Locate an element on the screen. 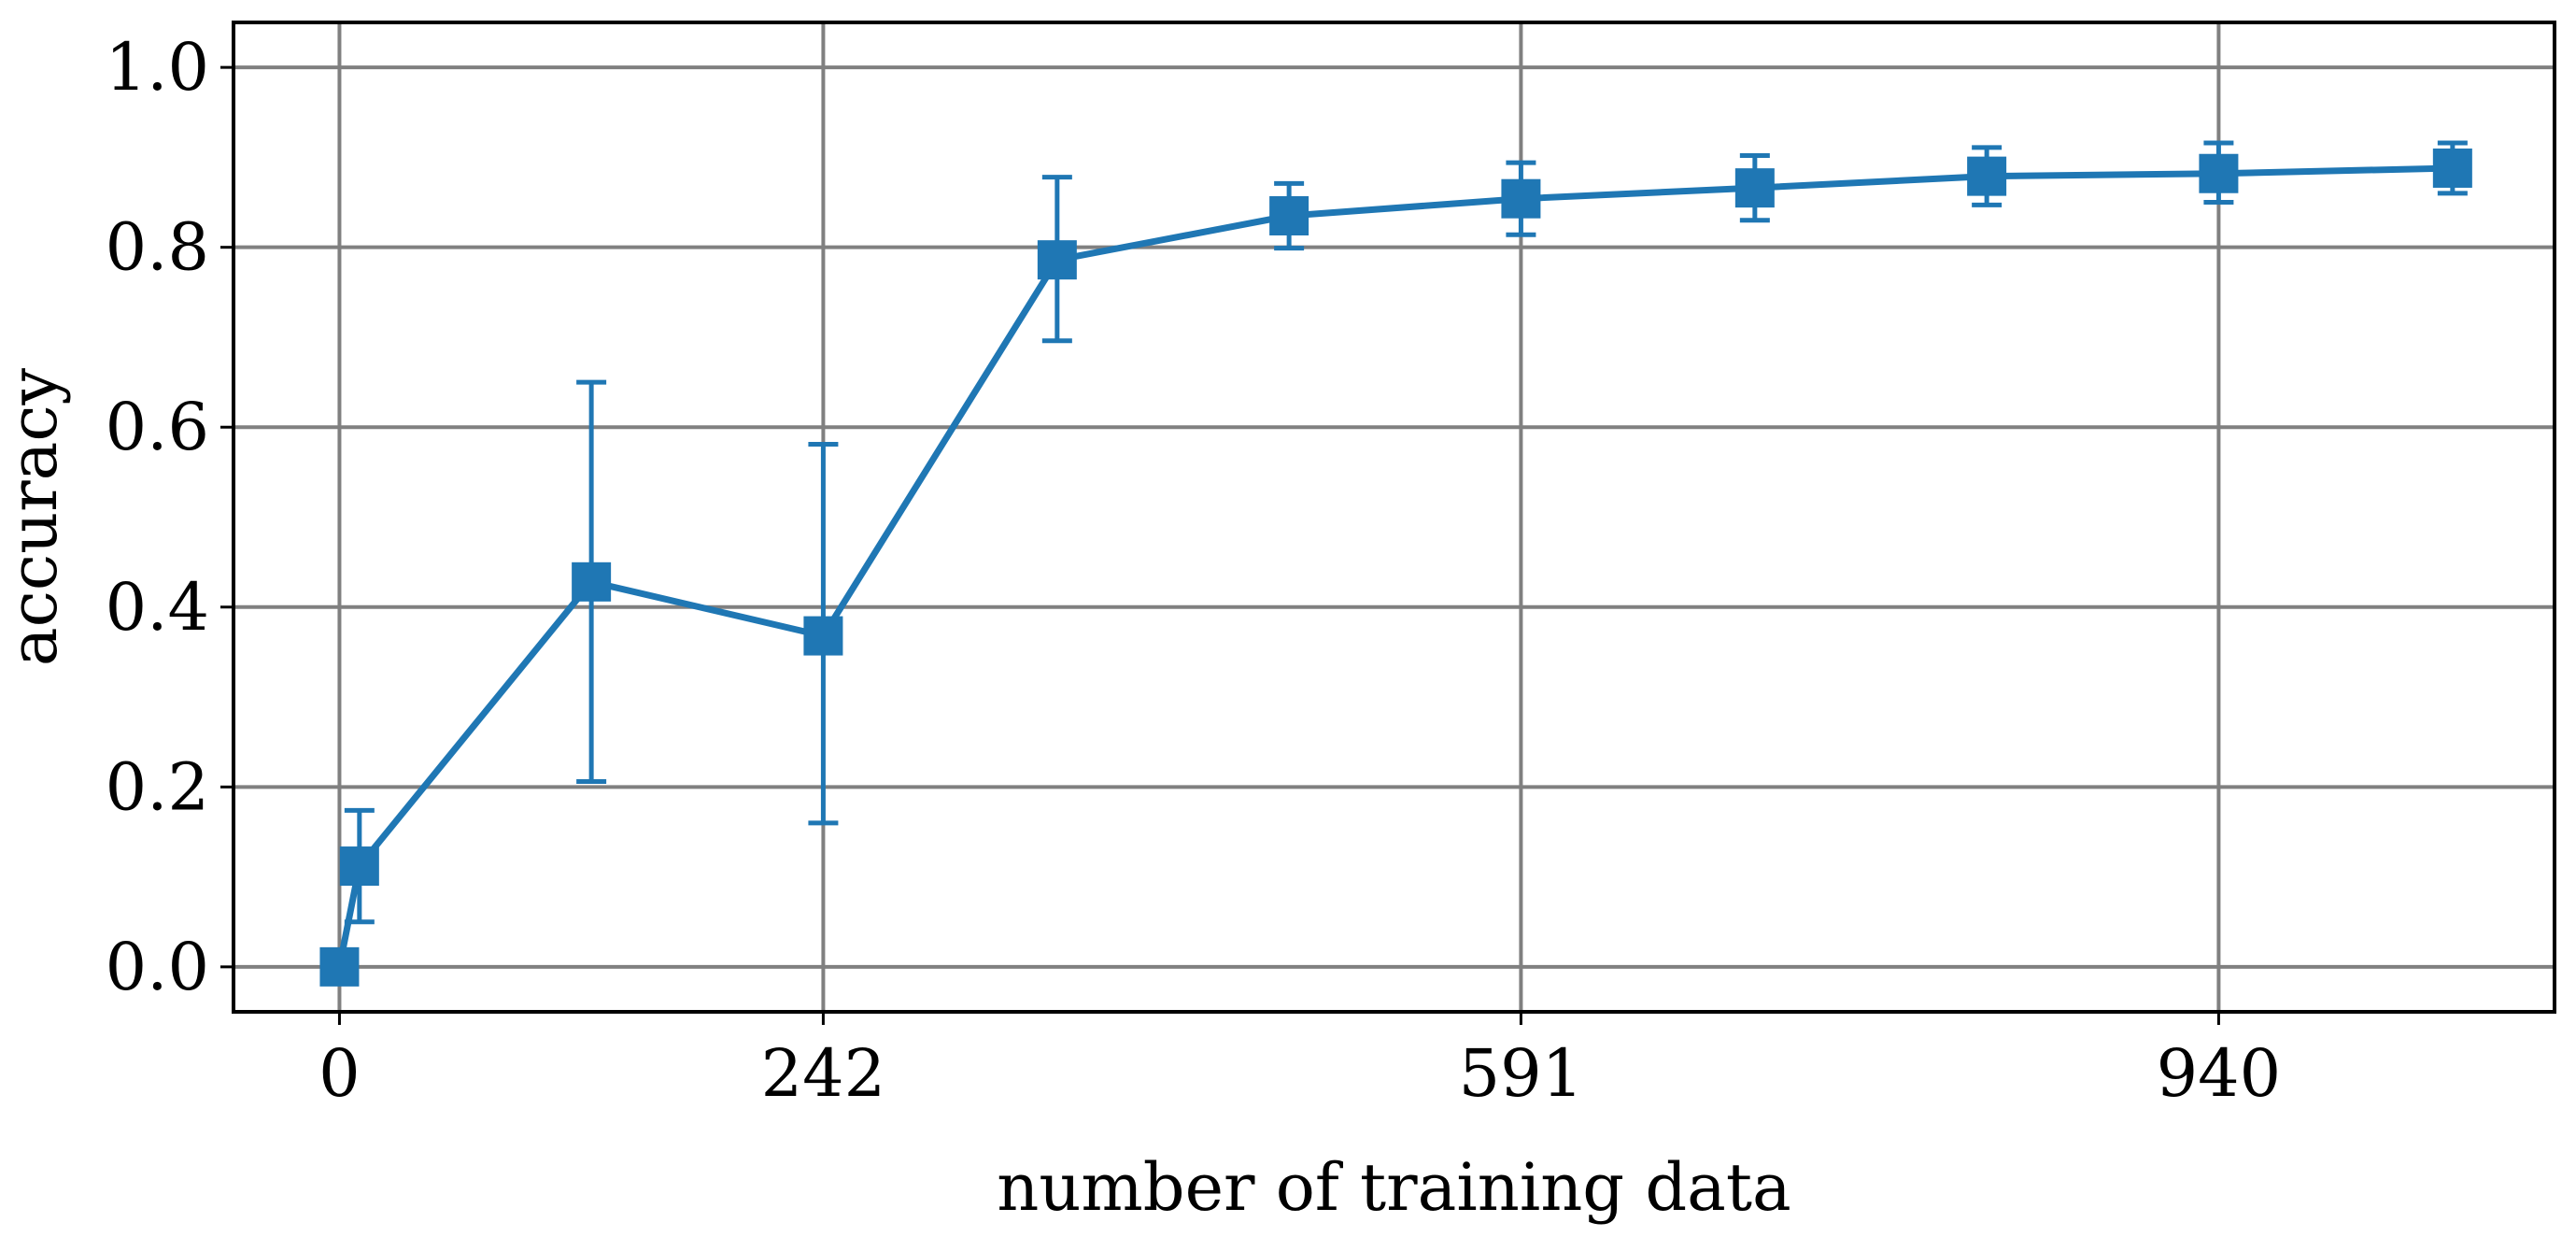 Image resolution: width=2576 pixels, height=1251 pixels. x-axis-label: number of training data is located at coordinates (1394, 1187).